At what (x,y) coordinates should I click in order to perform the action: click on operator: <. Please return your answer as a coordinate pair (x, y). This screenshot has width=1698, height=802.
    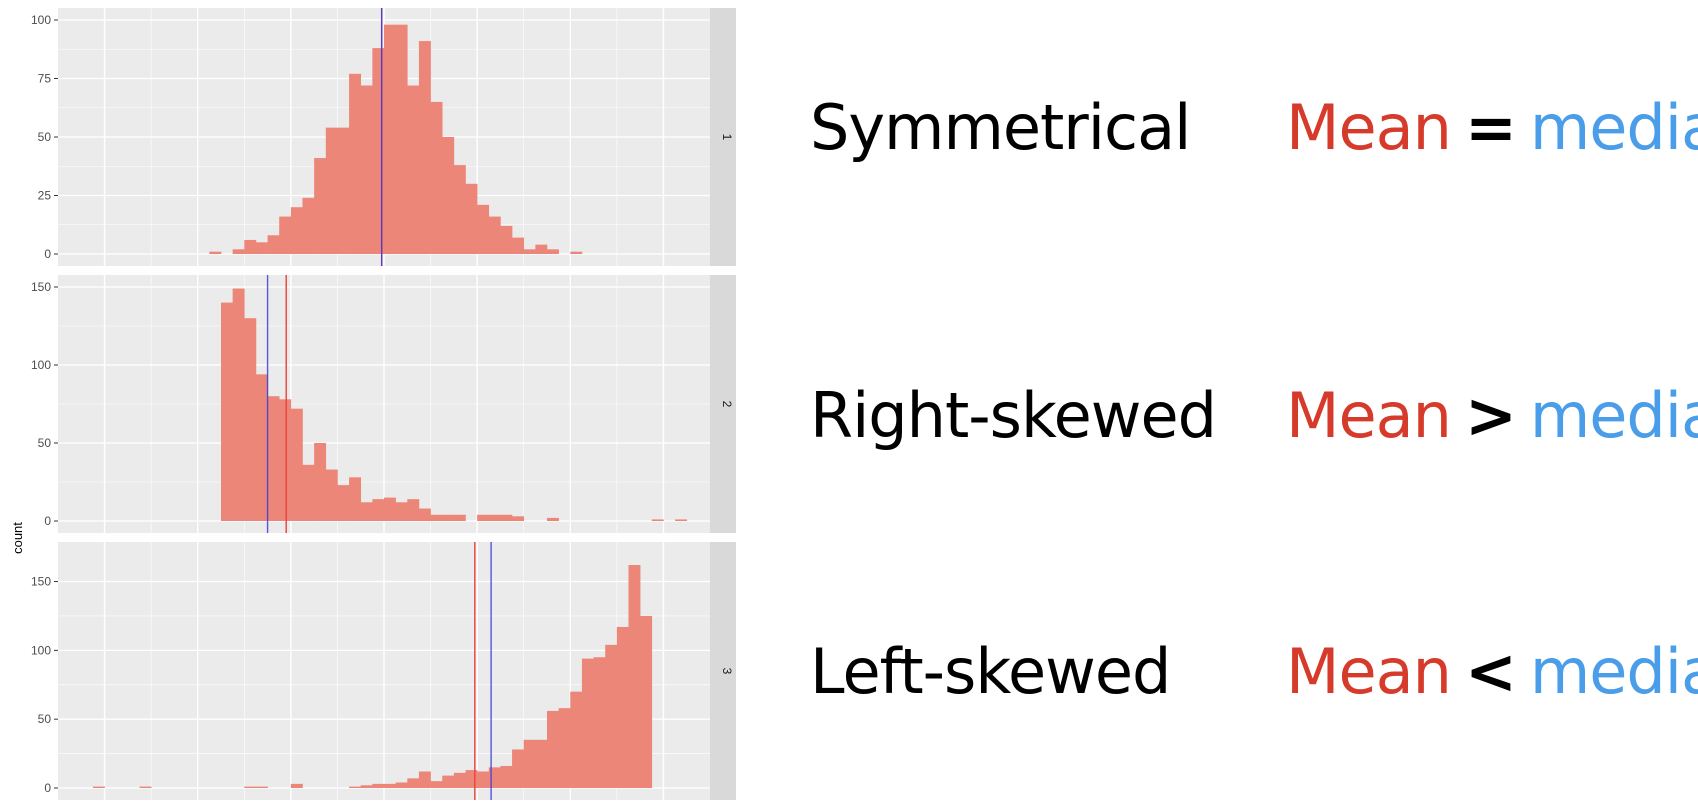
    Looking at the image, I should click on (1490, 671).